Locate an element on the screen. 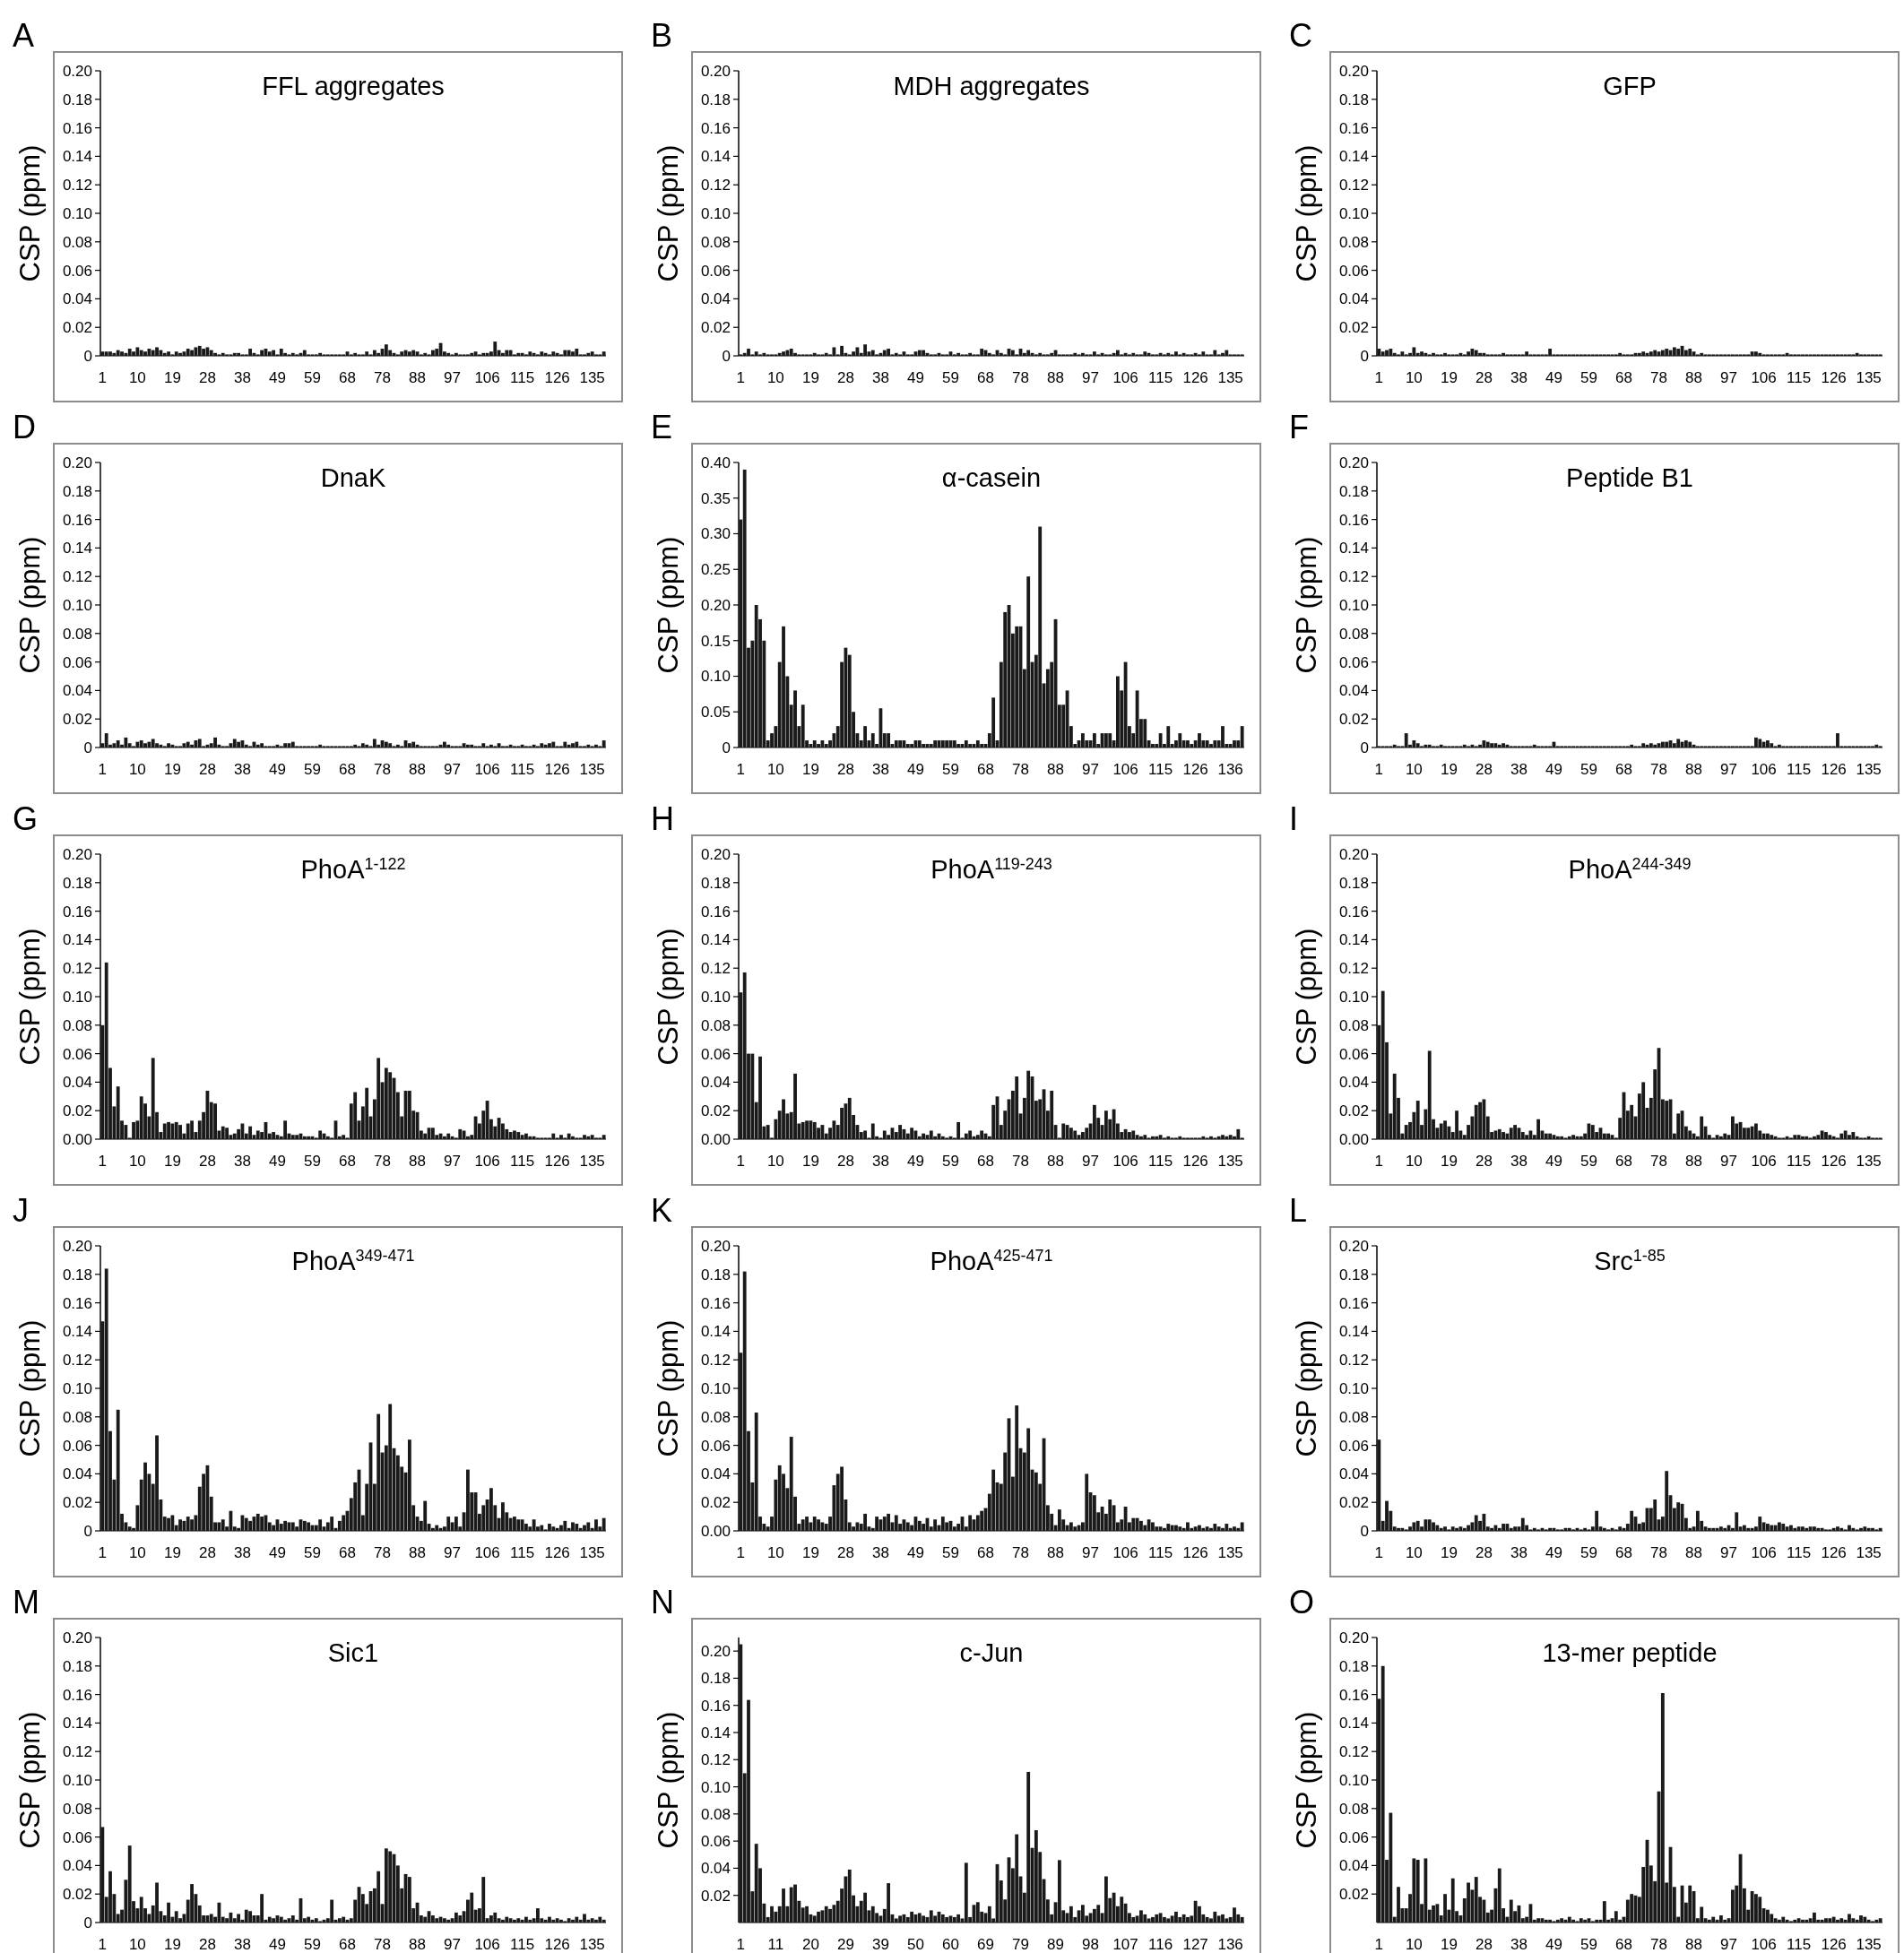 The height and width of the screenshot is (1953, 1904). y-tick-label: 0.02 is located at coordinates (77, 1895).